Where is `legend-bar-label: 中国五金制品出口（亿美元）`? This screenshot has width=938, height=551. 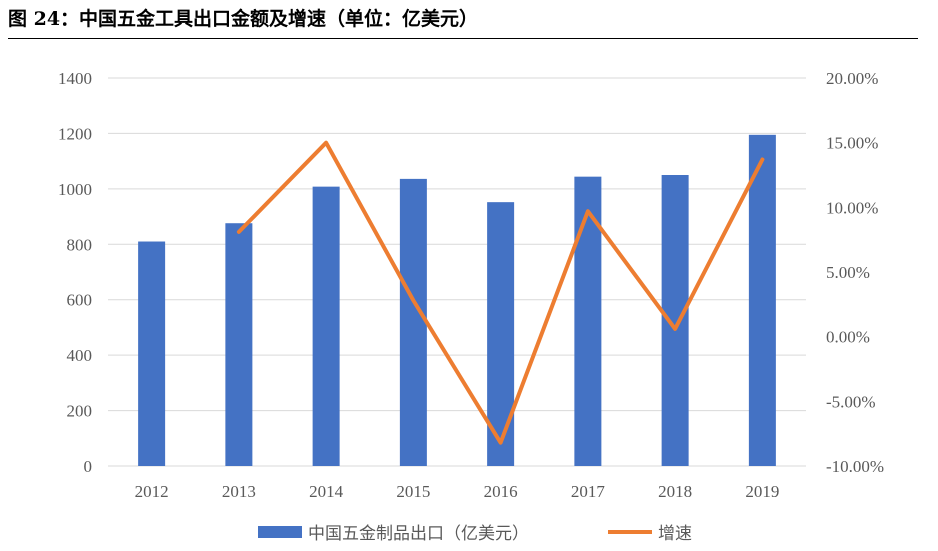
legend-bar-label: 中国五金制品出口（亿美元） is located at coordinates (418, 534).